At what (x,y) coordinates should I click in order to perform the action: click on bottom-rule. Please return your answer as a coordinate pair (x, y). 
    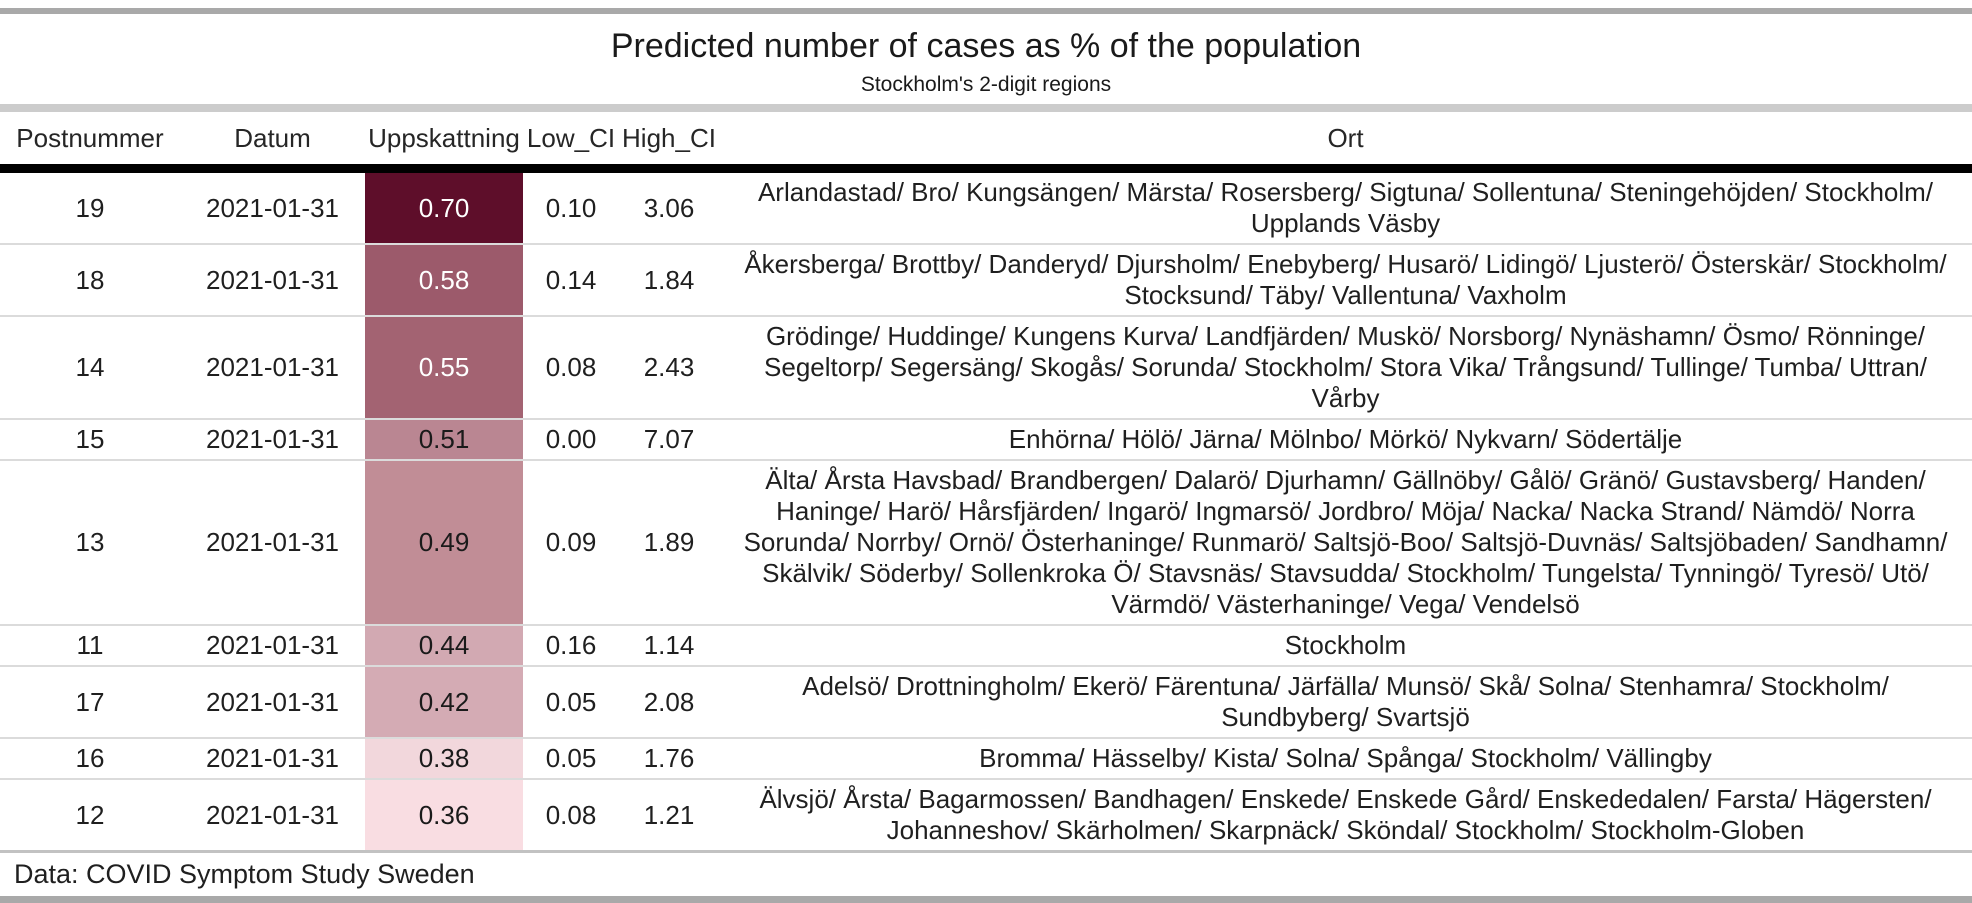
    Looking at the image, I should click on (986, 899).